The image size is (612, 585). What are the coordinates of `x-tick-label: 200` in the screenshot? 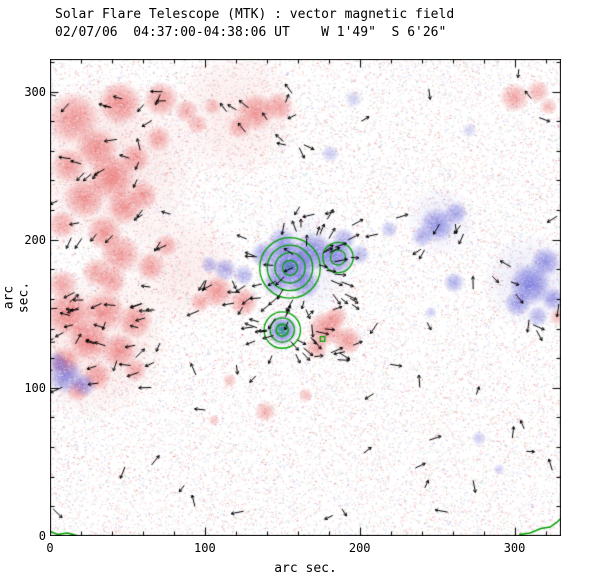 It's located at (359, 548).